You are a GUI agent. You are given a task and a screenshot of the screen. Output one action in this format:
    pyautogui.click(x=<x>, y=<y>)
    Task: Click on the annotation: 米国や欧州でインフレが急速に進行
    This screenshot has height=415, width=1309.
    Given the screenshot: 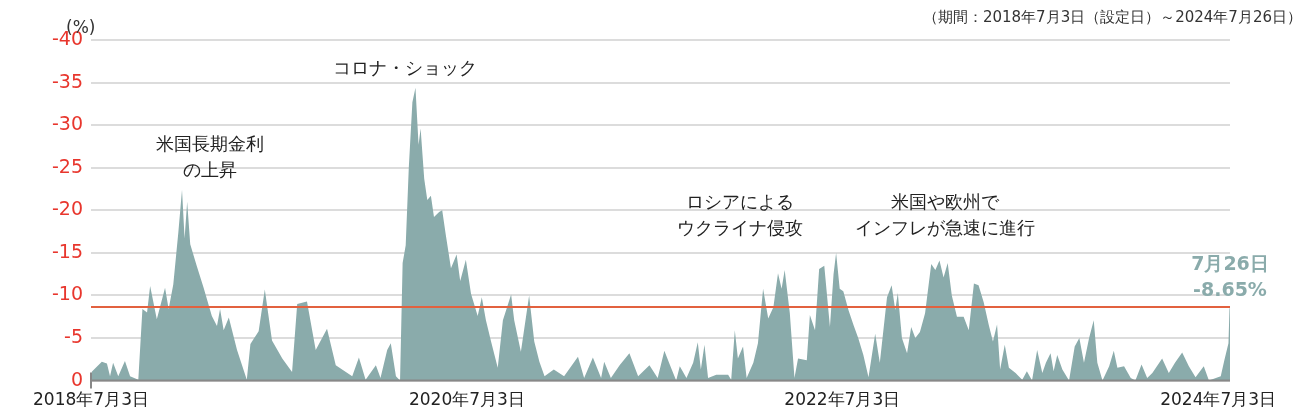 What is the action you would take?
    pyautogui.click(x=945, y=214)
    